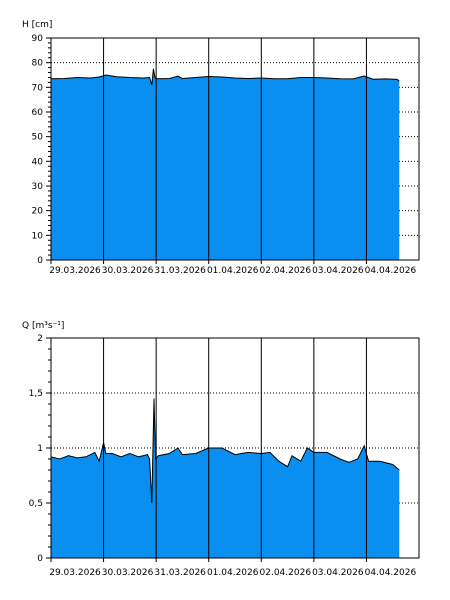 The image size is (450, 600). I want to click on h-y-tick-label: 80, so click(38, 64).